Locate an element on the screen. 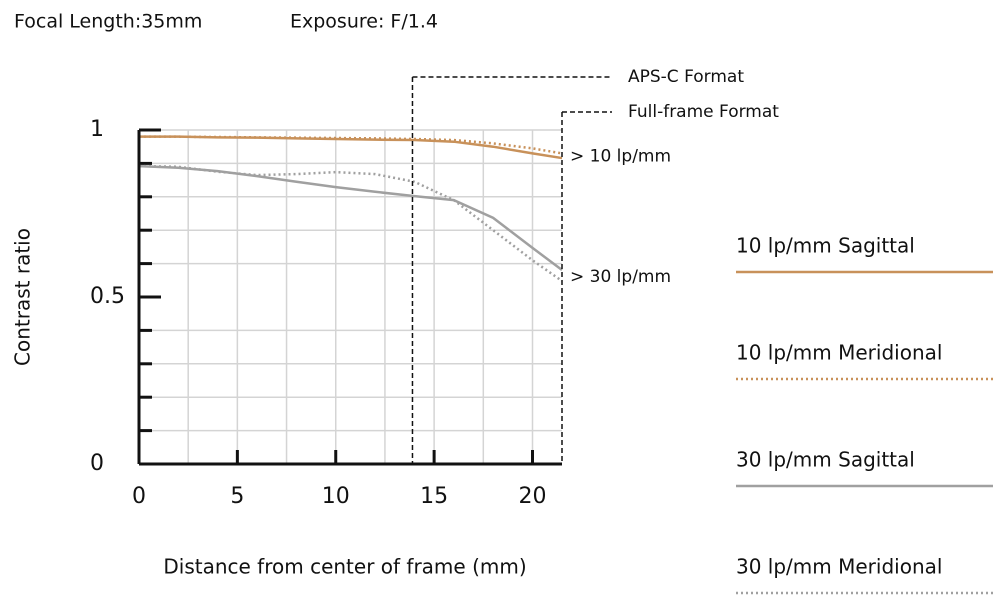 Image resolution: width=1005 pixels, height=615 pixels. y-tick-label: 1 is located at coordinates (97, 129).